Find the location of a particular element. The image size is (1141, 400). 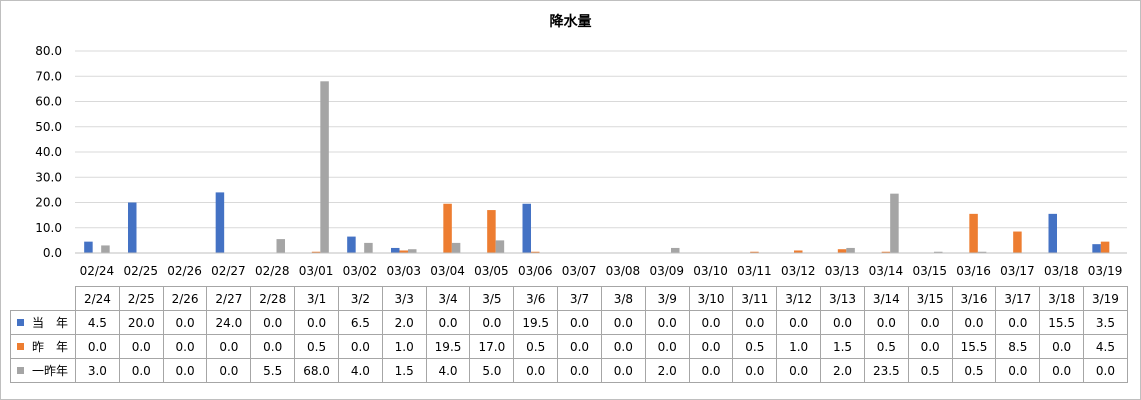

series-header-cell: 当 年 is located at coordinates (43, 322).